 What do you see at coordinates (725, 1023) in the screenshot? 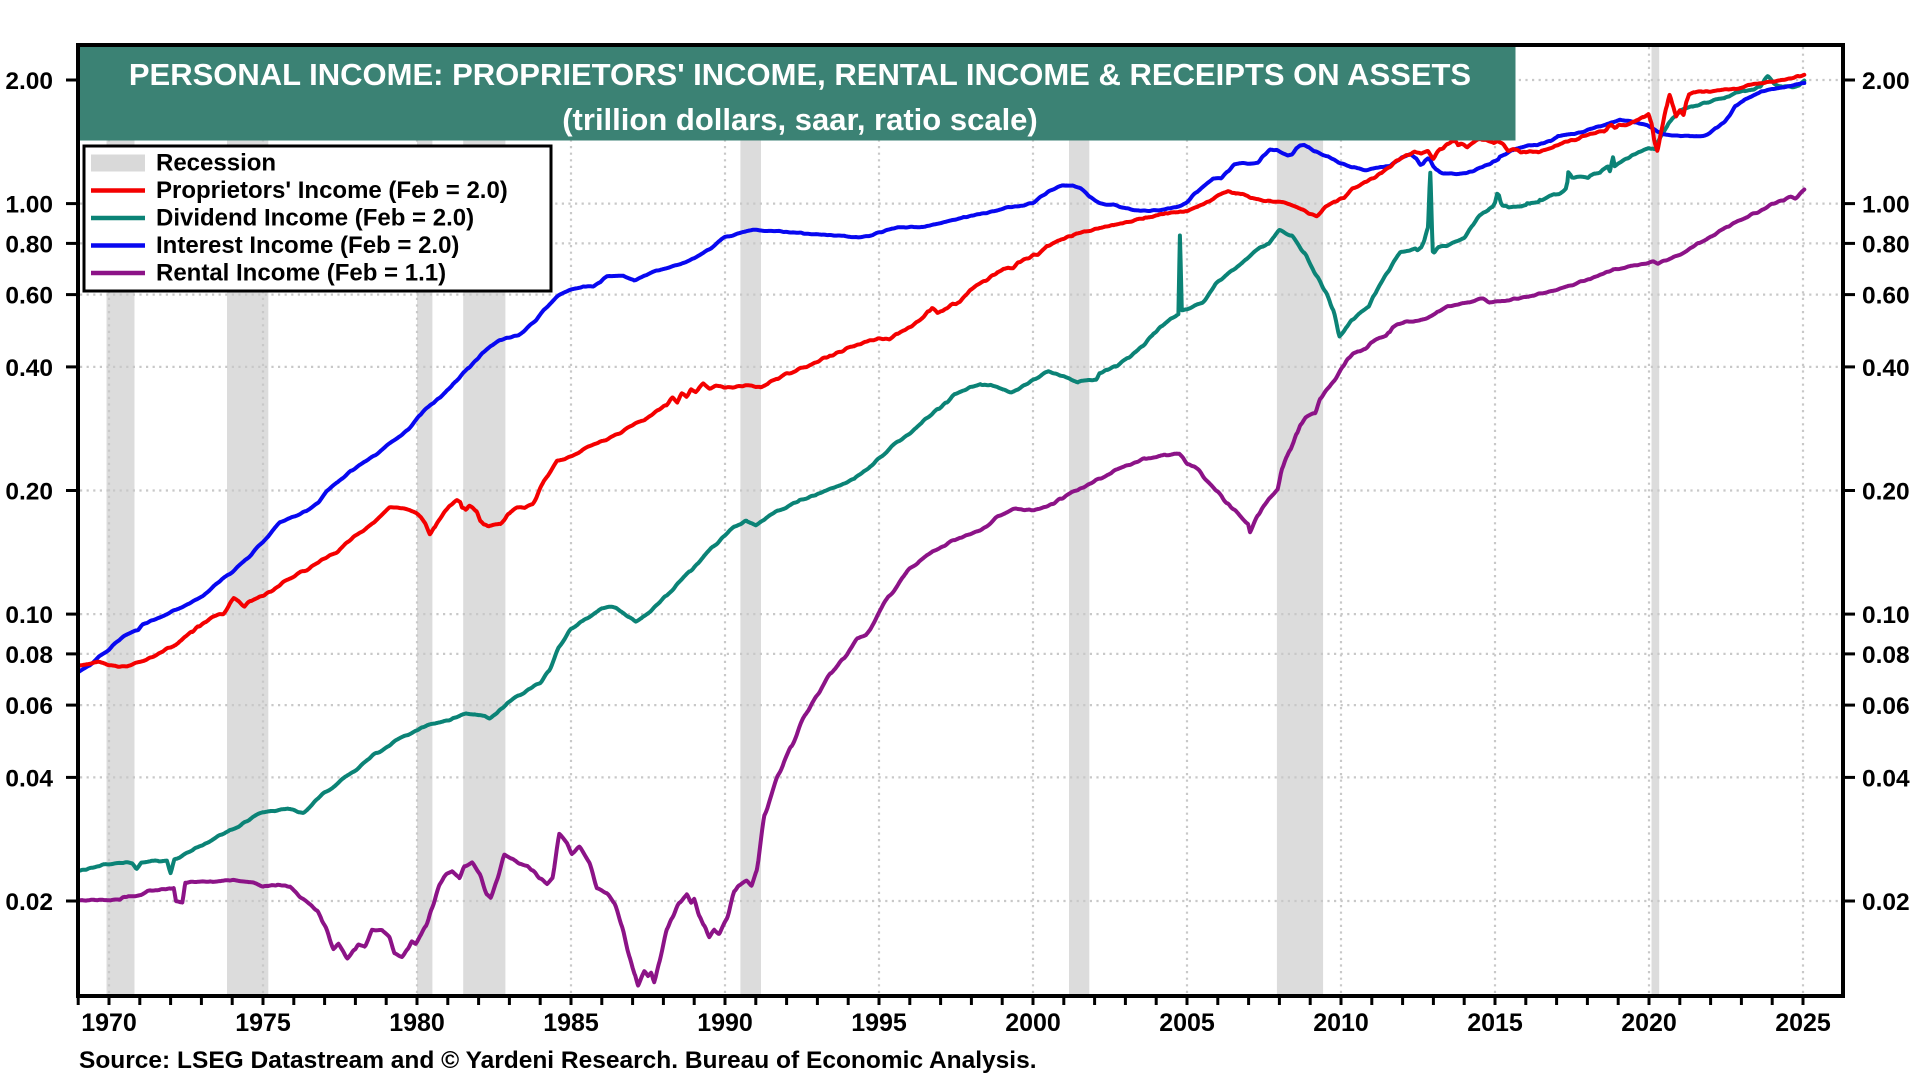
I see `svg-text: 1990` at bounding box center [725, 1023].